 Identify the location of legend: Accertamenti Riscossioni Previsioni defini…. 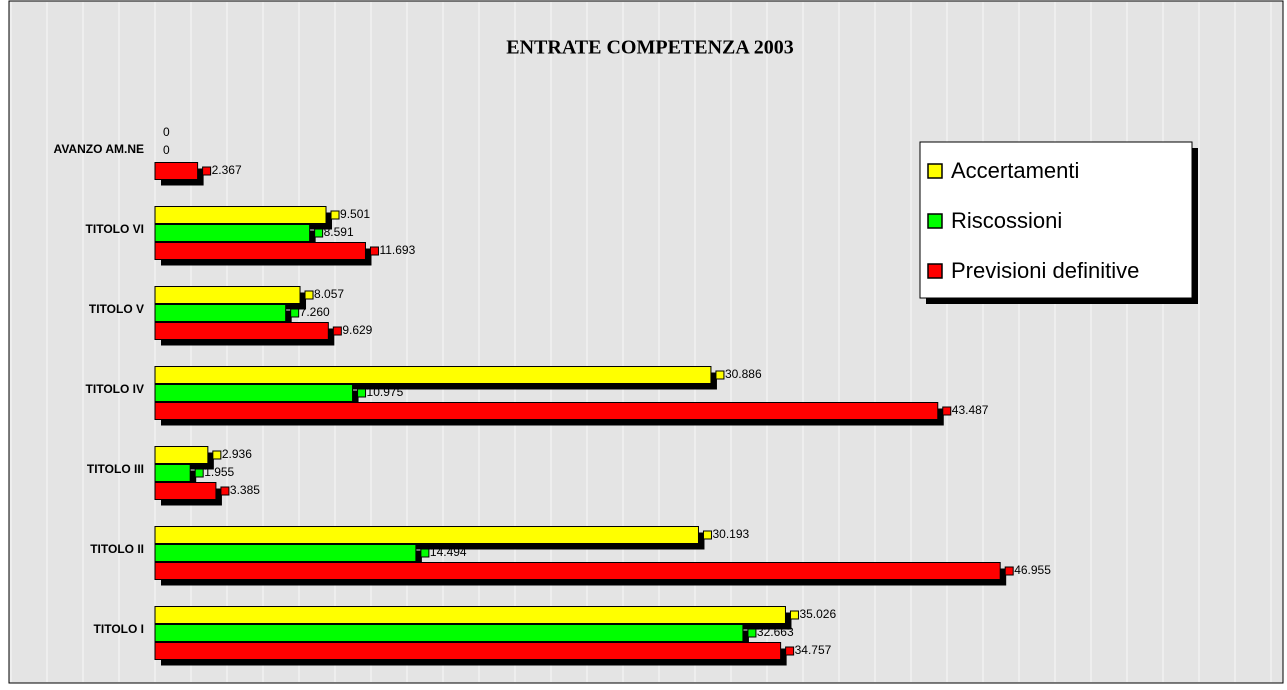
(1058, 222).